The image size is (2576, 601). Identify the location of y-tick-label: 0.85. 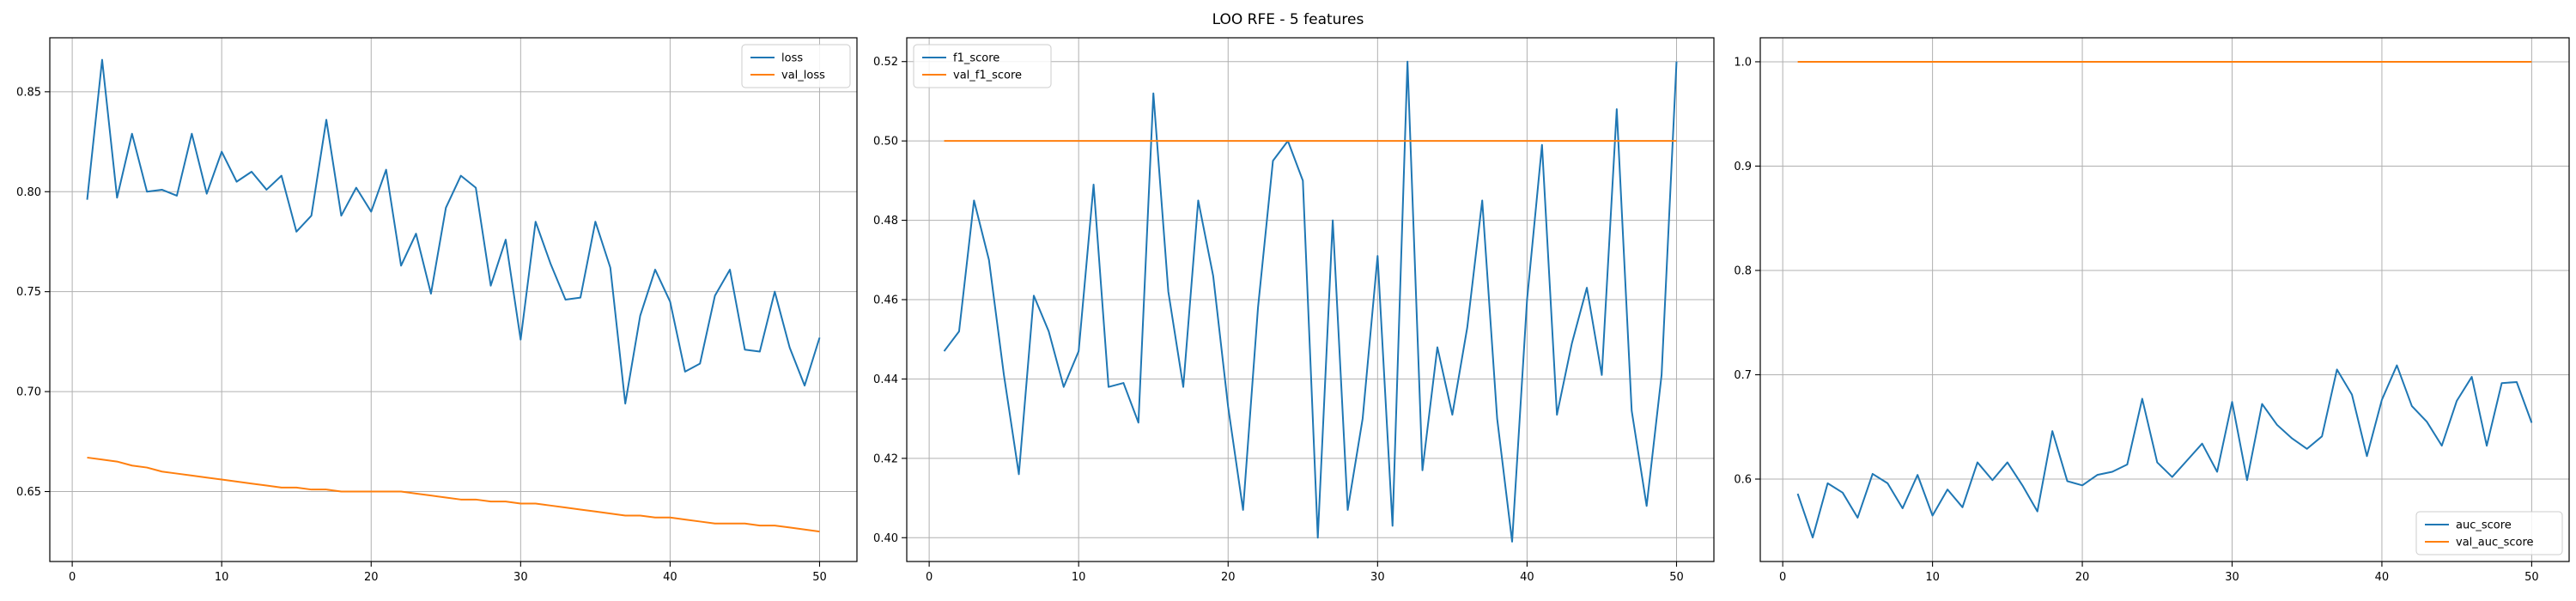
(28, 92).